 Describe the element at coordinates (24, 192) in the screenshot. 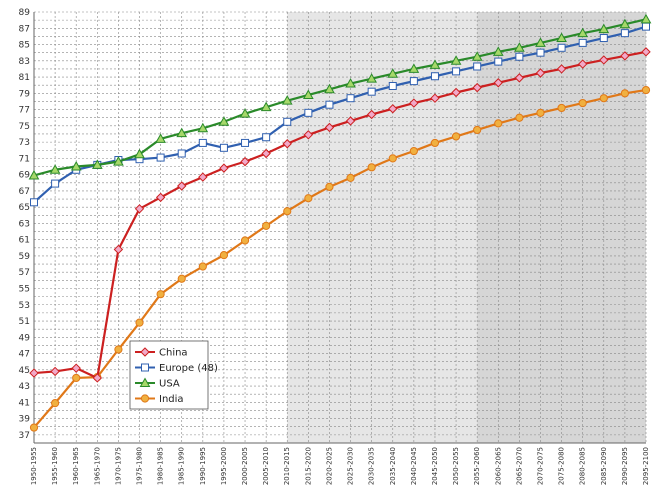

I see `y-tick-label: 67` at that location.